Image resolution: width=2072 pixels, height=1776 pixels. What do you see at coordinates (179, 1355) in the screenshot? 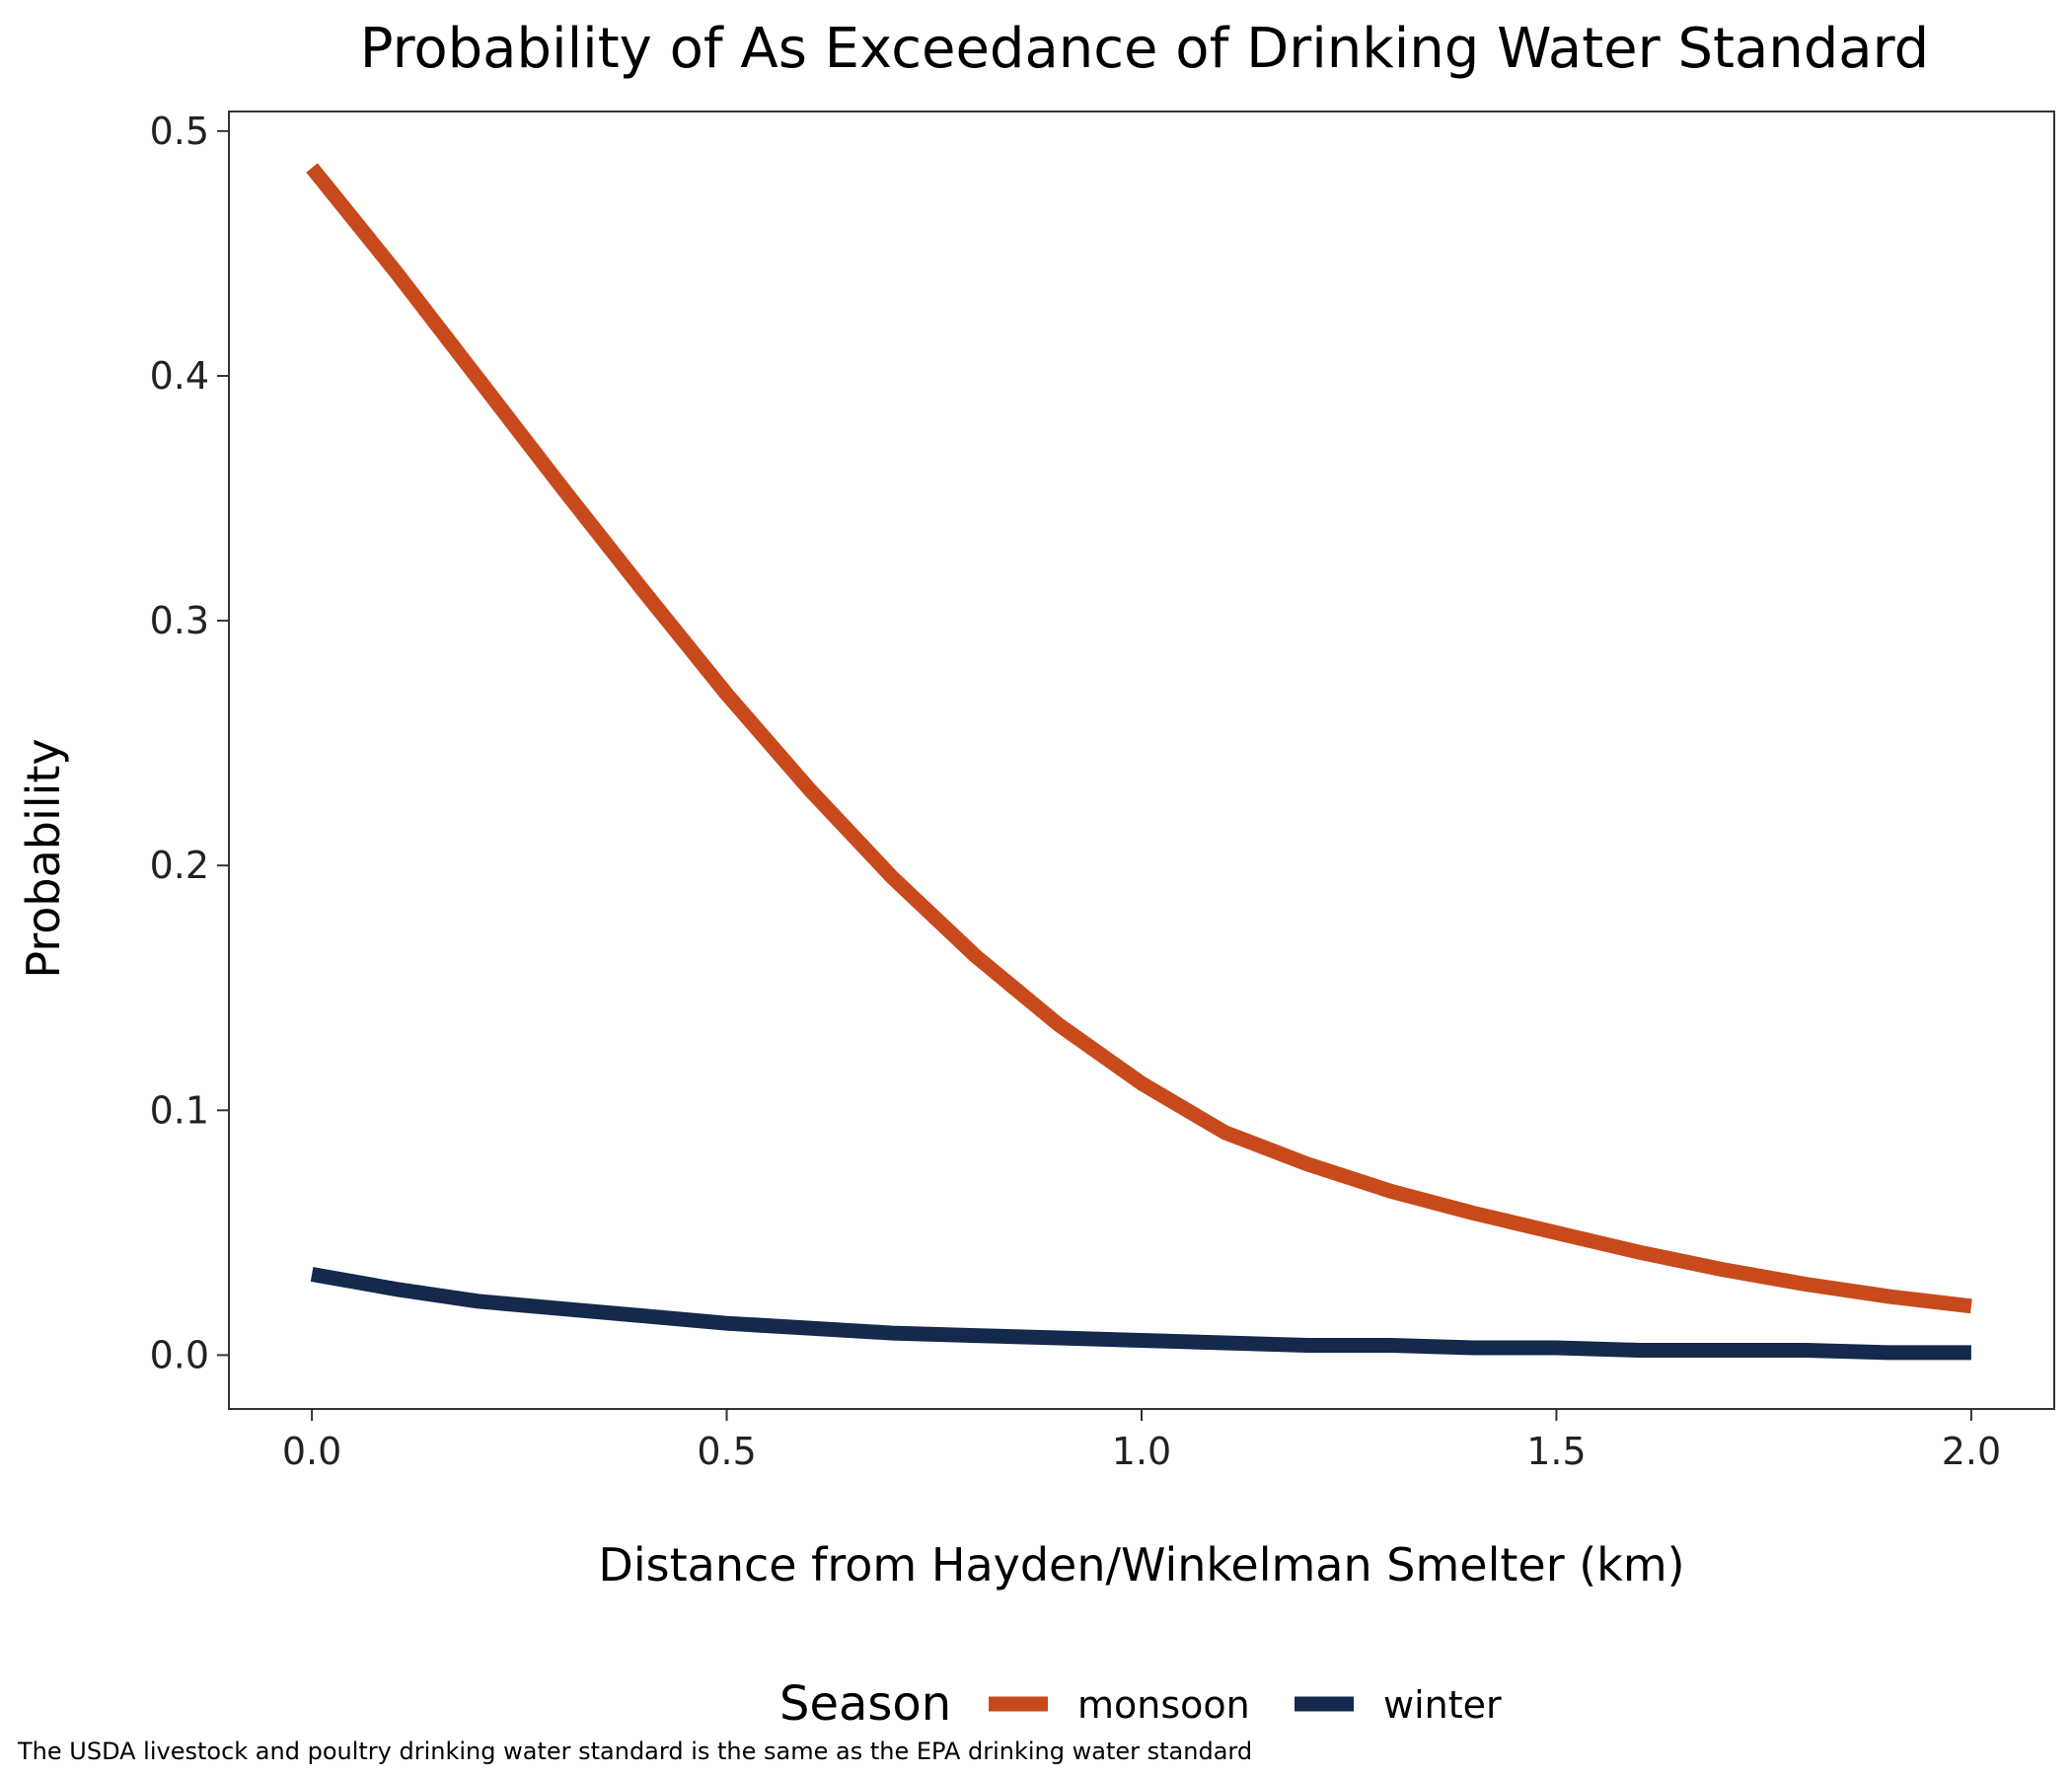
I see `y-tick-label: 0.0` at bounding box center [179, 1355].